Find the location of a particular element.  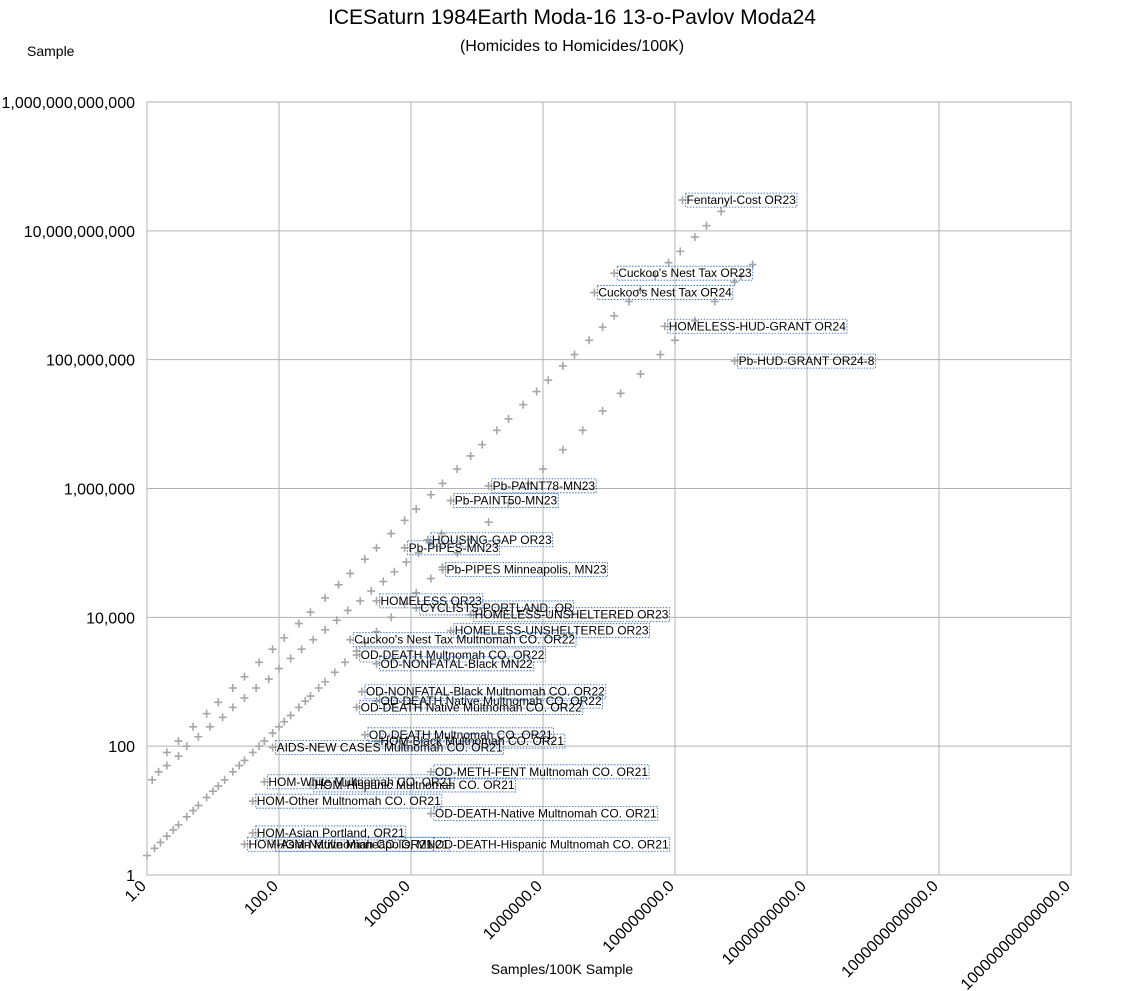

y-tick-label: 1,000,000,000,000 is located at coordinates (69, 103).